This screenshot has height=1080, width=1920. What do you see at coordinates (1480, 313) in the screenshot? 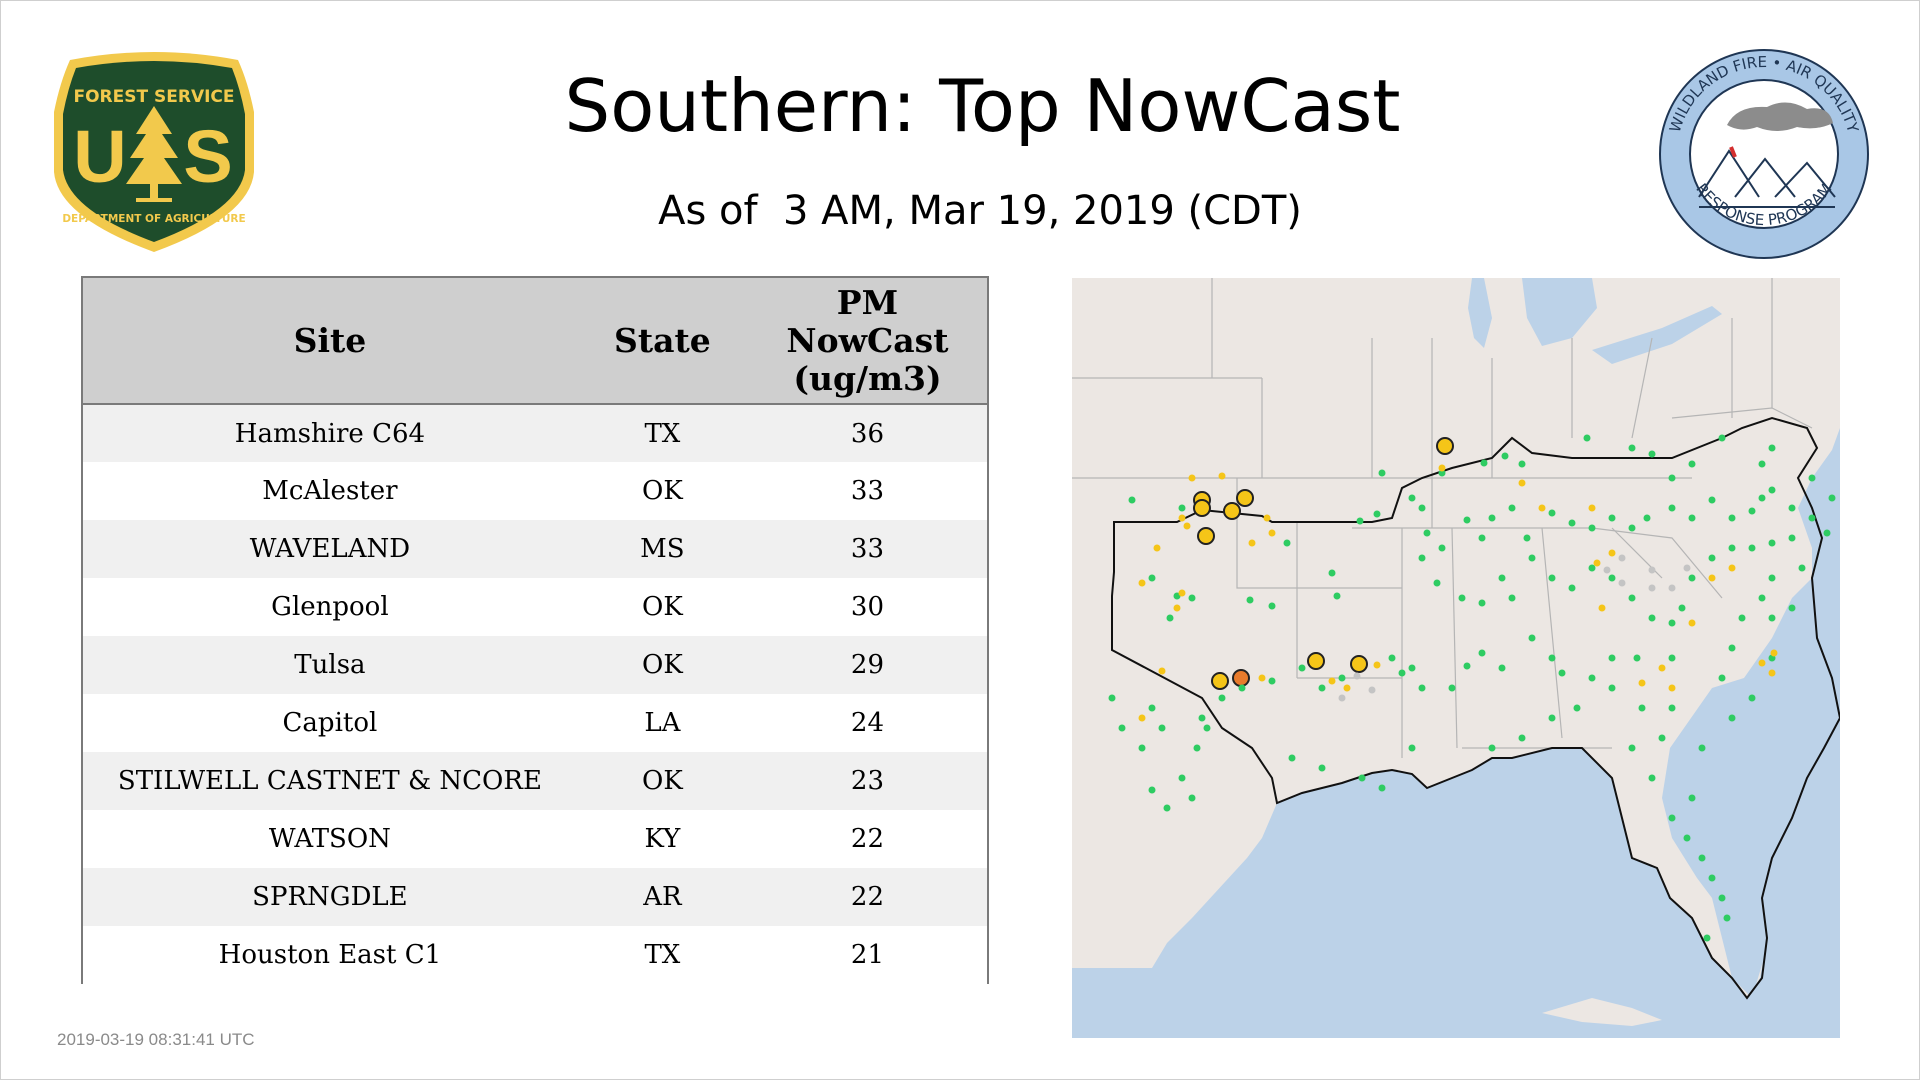
I see `lake-michigan` at bounding box center [1480, 313].